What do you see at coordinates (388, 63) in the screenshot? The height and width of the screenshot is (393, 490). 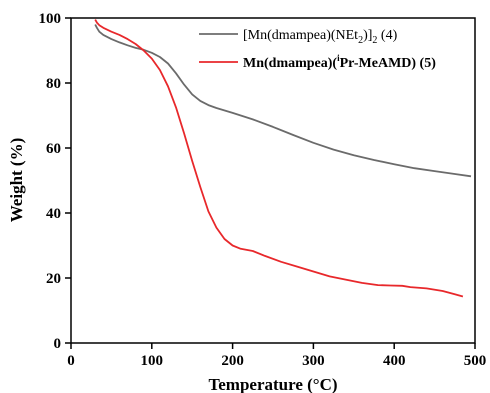 I see `legend-label-series-5-part-b: Pr-MeAMD) (5)` at bounding box center [388, 63].